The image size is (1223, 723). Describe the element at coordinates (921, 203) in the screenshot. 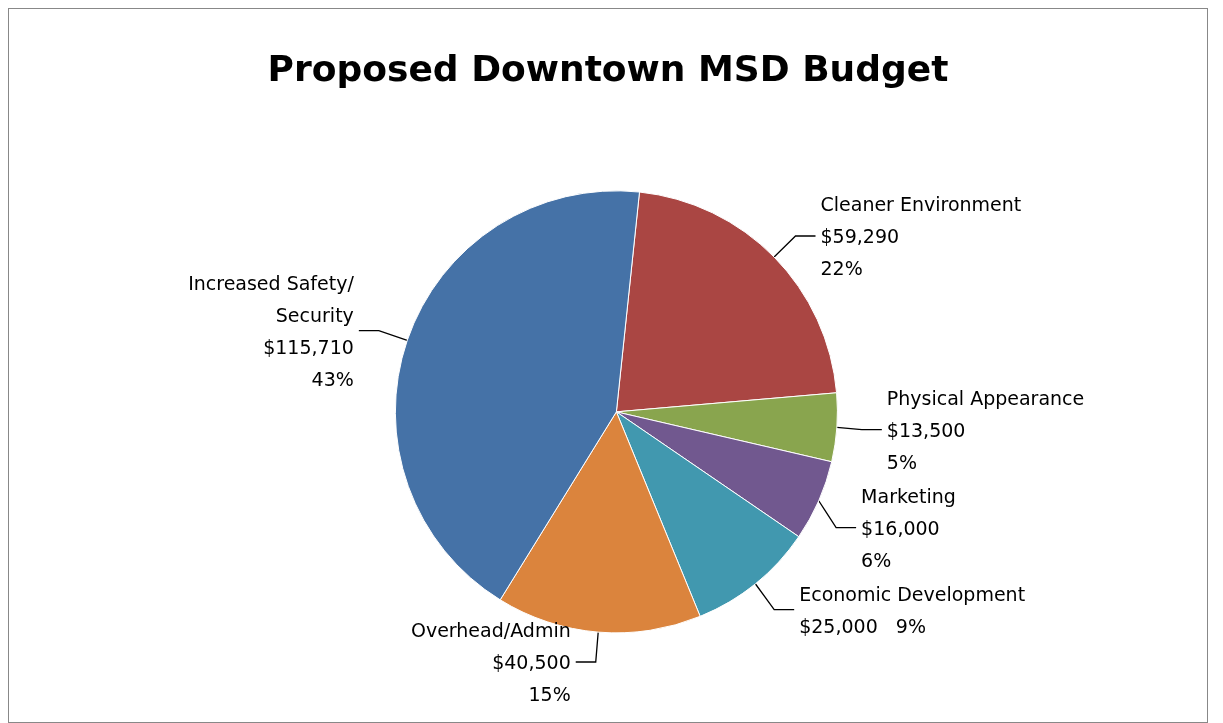

I see `slice-label: Cleaner Environment` at that location.